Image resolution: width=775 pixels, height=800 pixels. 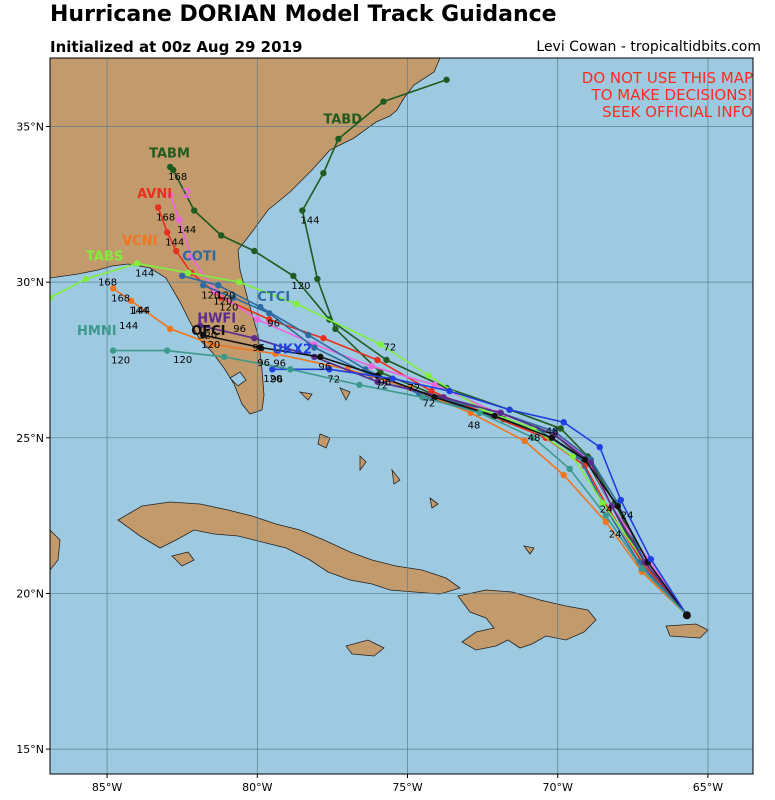 What do you see at coordinates (216, 319) in the screenshot?
I see `model-label: HWFI` at bounding box center [216, 319].